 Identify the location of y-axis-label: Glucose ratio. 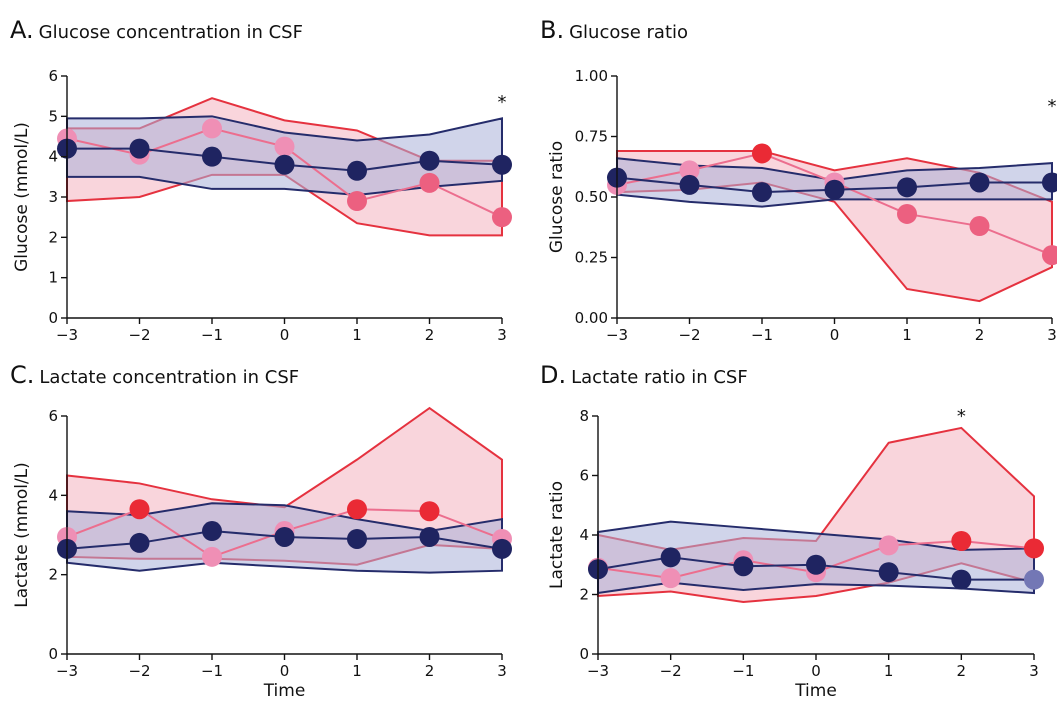
(557, 197).